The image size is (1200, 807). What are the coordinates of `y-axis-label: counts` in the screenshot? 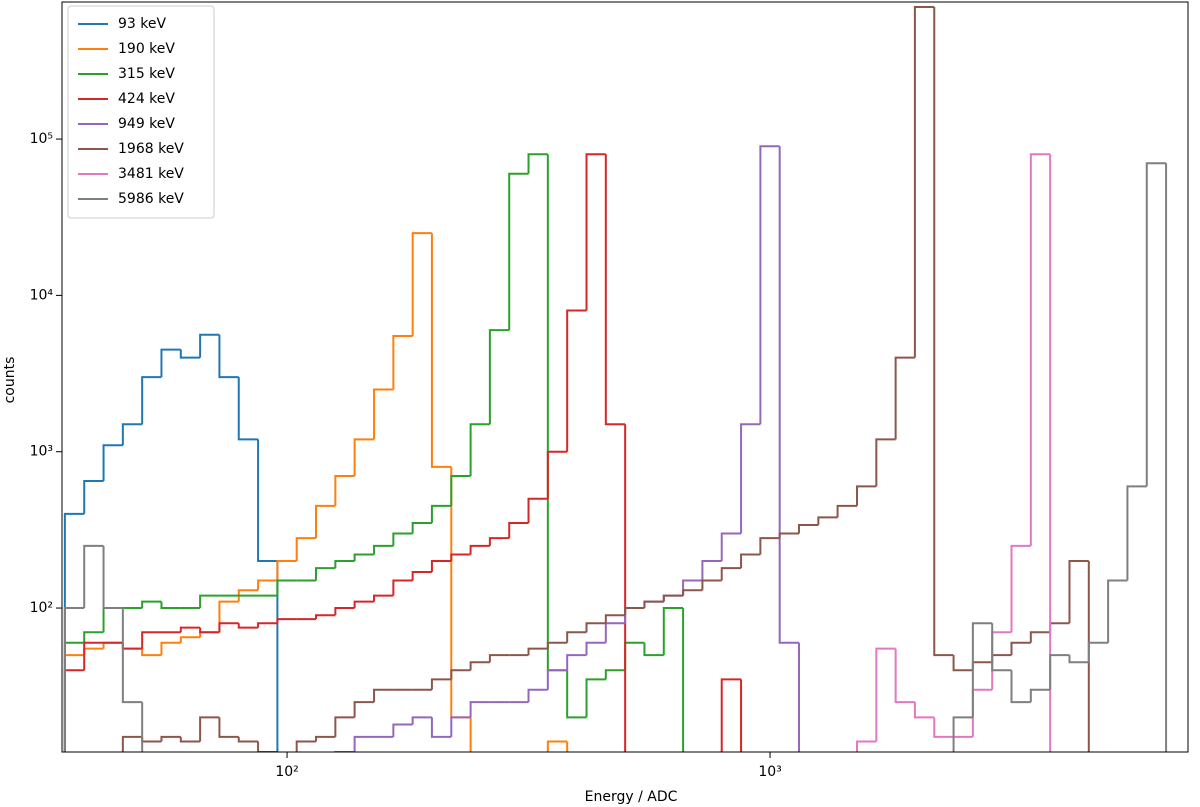 It's located at (10, 380).